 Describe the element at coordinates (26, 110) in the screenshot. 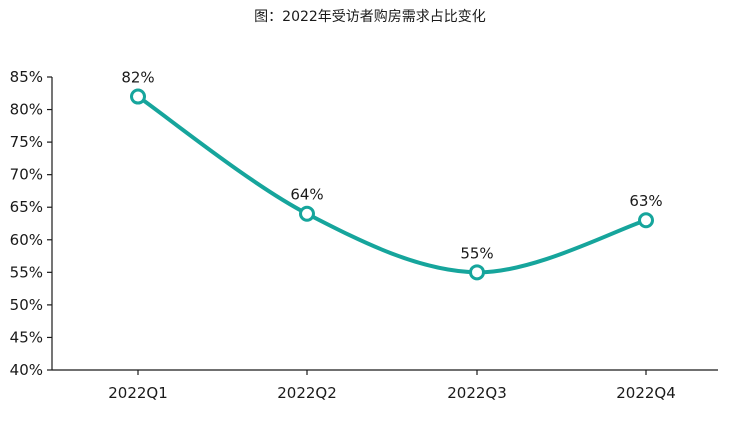

I see `y-tick-label: 80%` at that location.